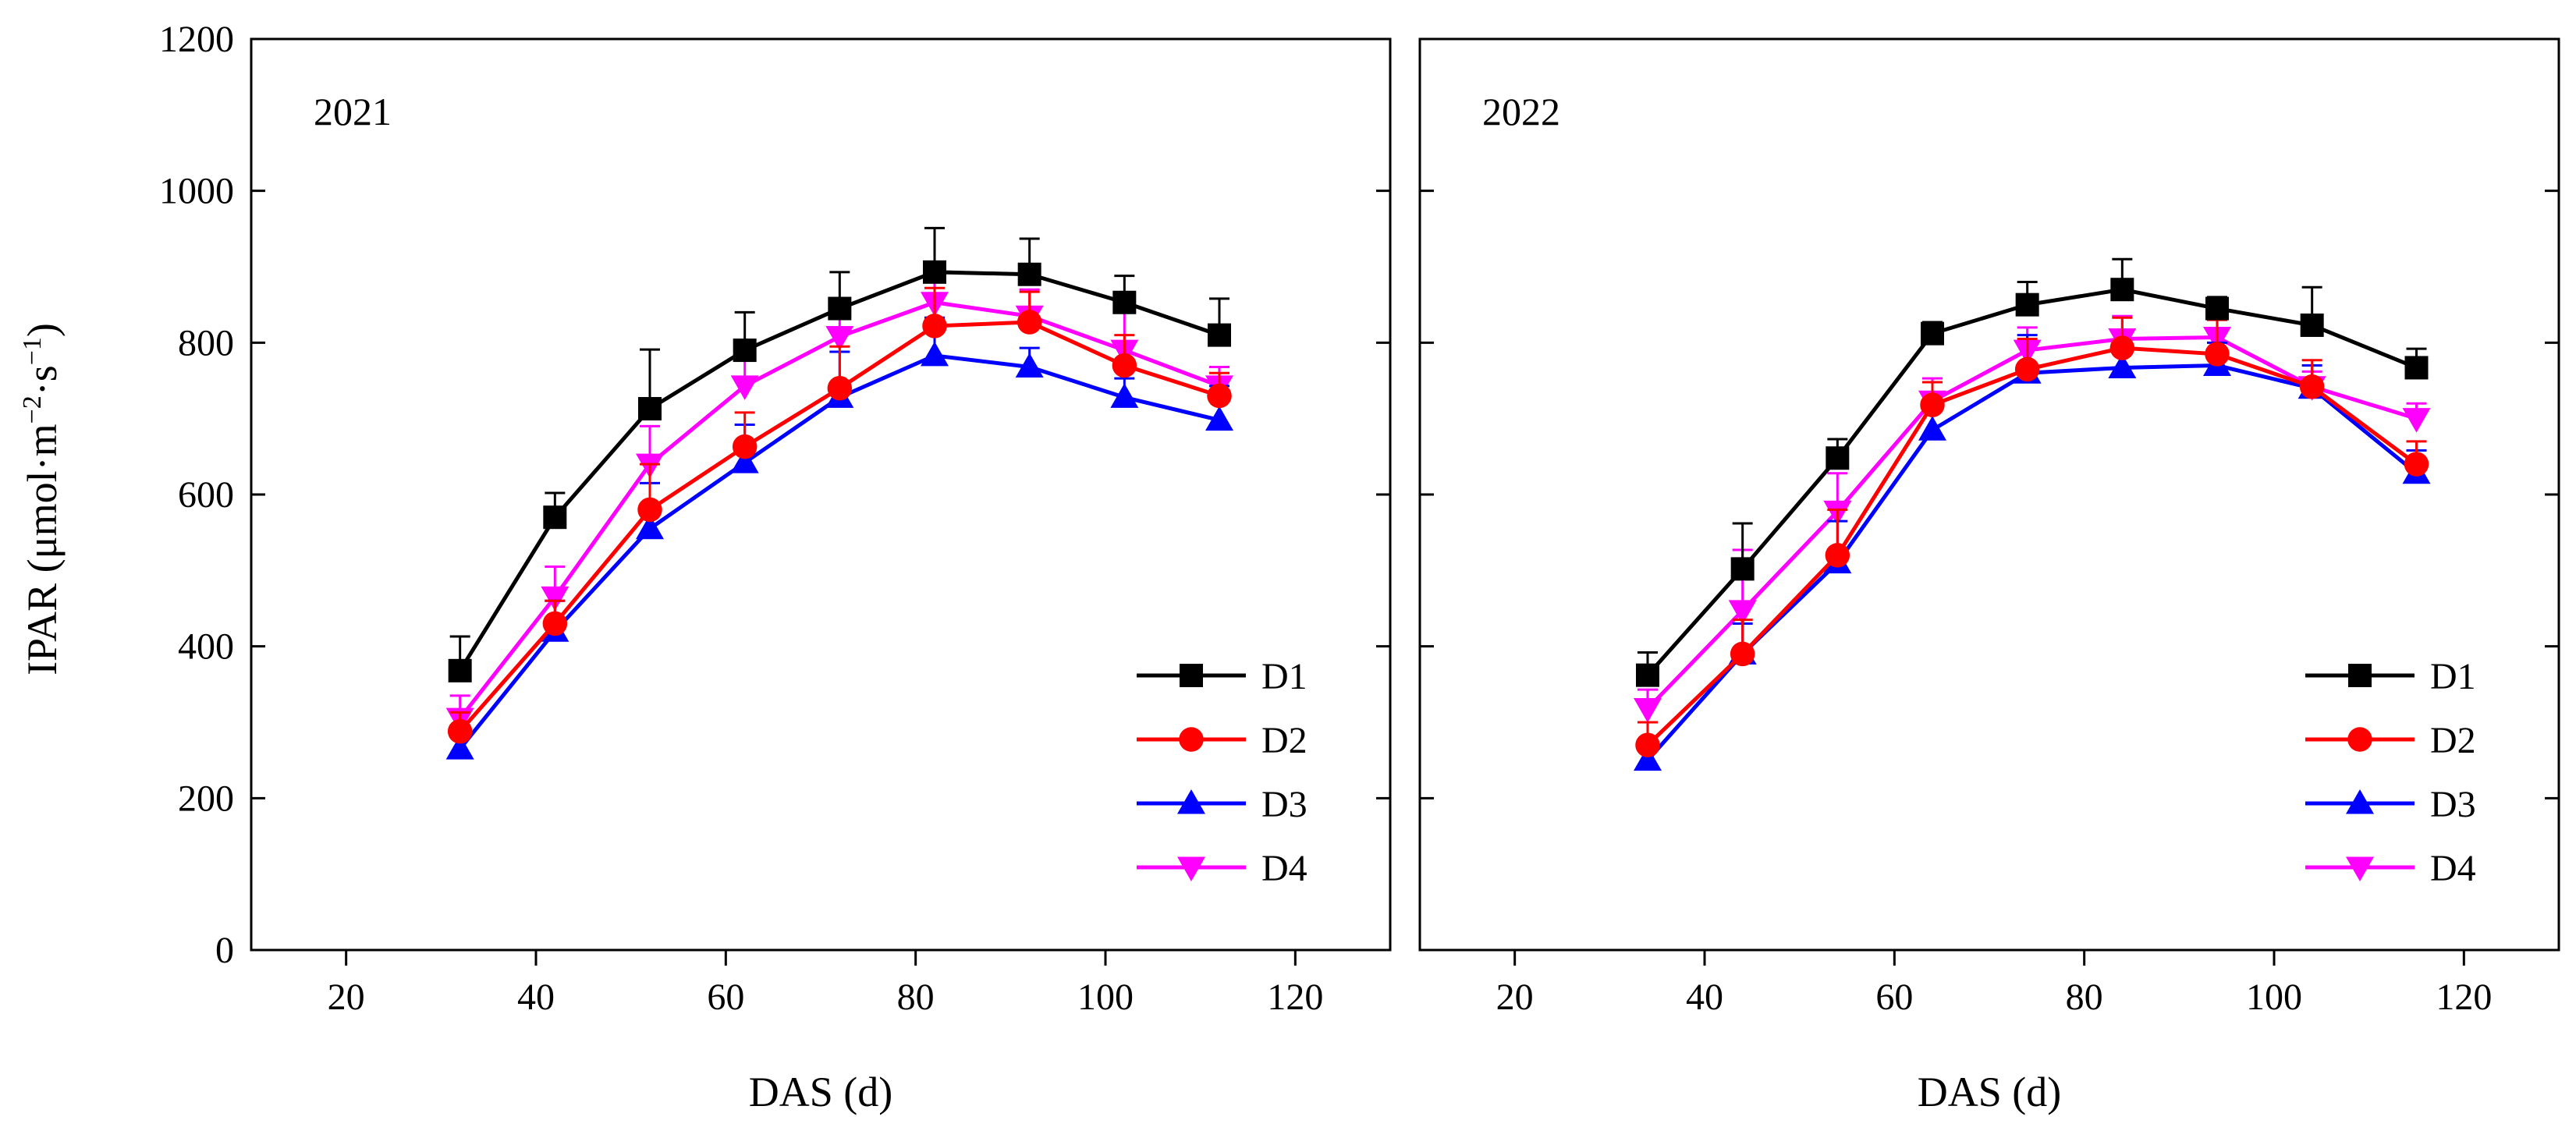 The width and height of the screenshot is (2576, 1138). What do you see at coordinates (206, 647) in the screenshot?
I see `y-tick-label: 400` at bounding box center [206, 647].